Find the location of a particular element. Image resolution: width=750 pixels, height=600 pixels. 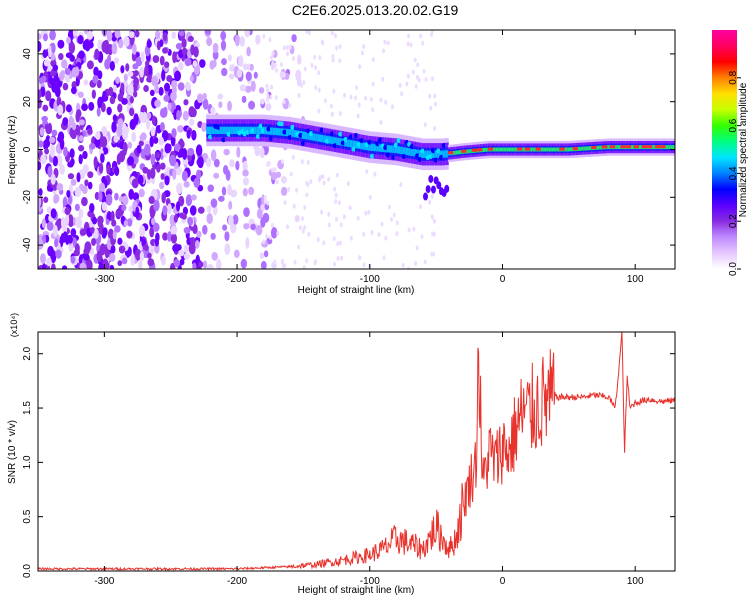

spectrogram-y-tick-label: -40 is located at coordinates (27, 244).